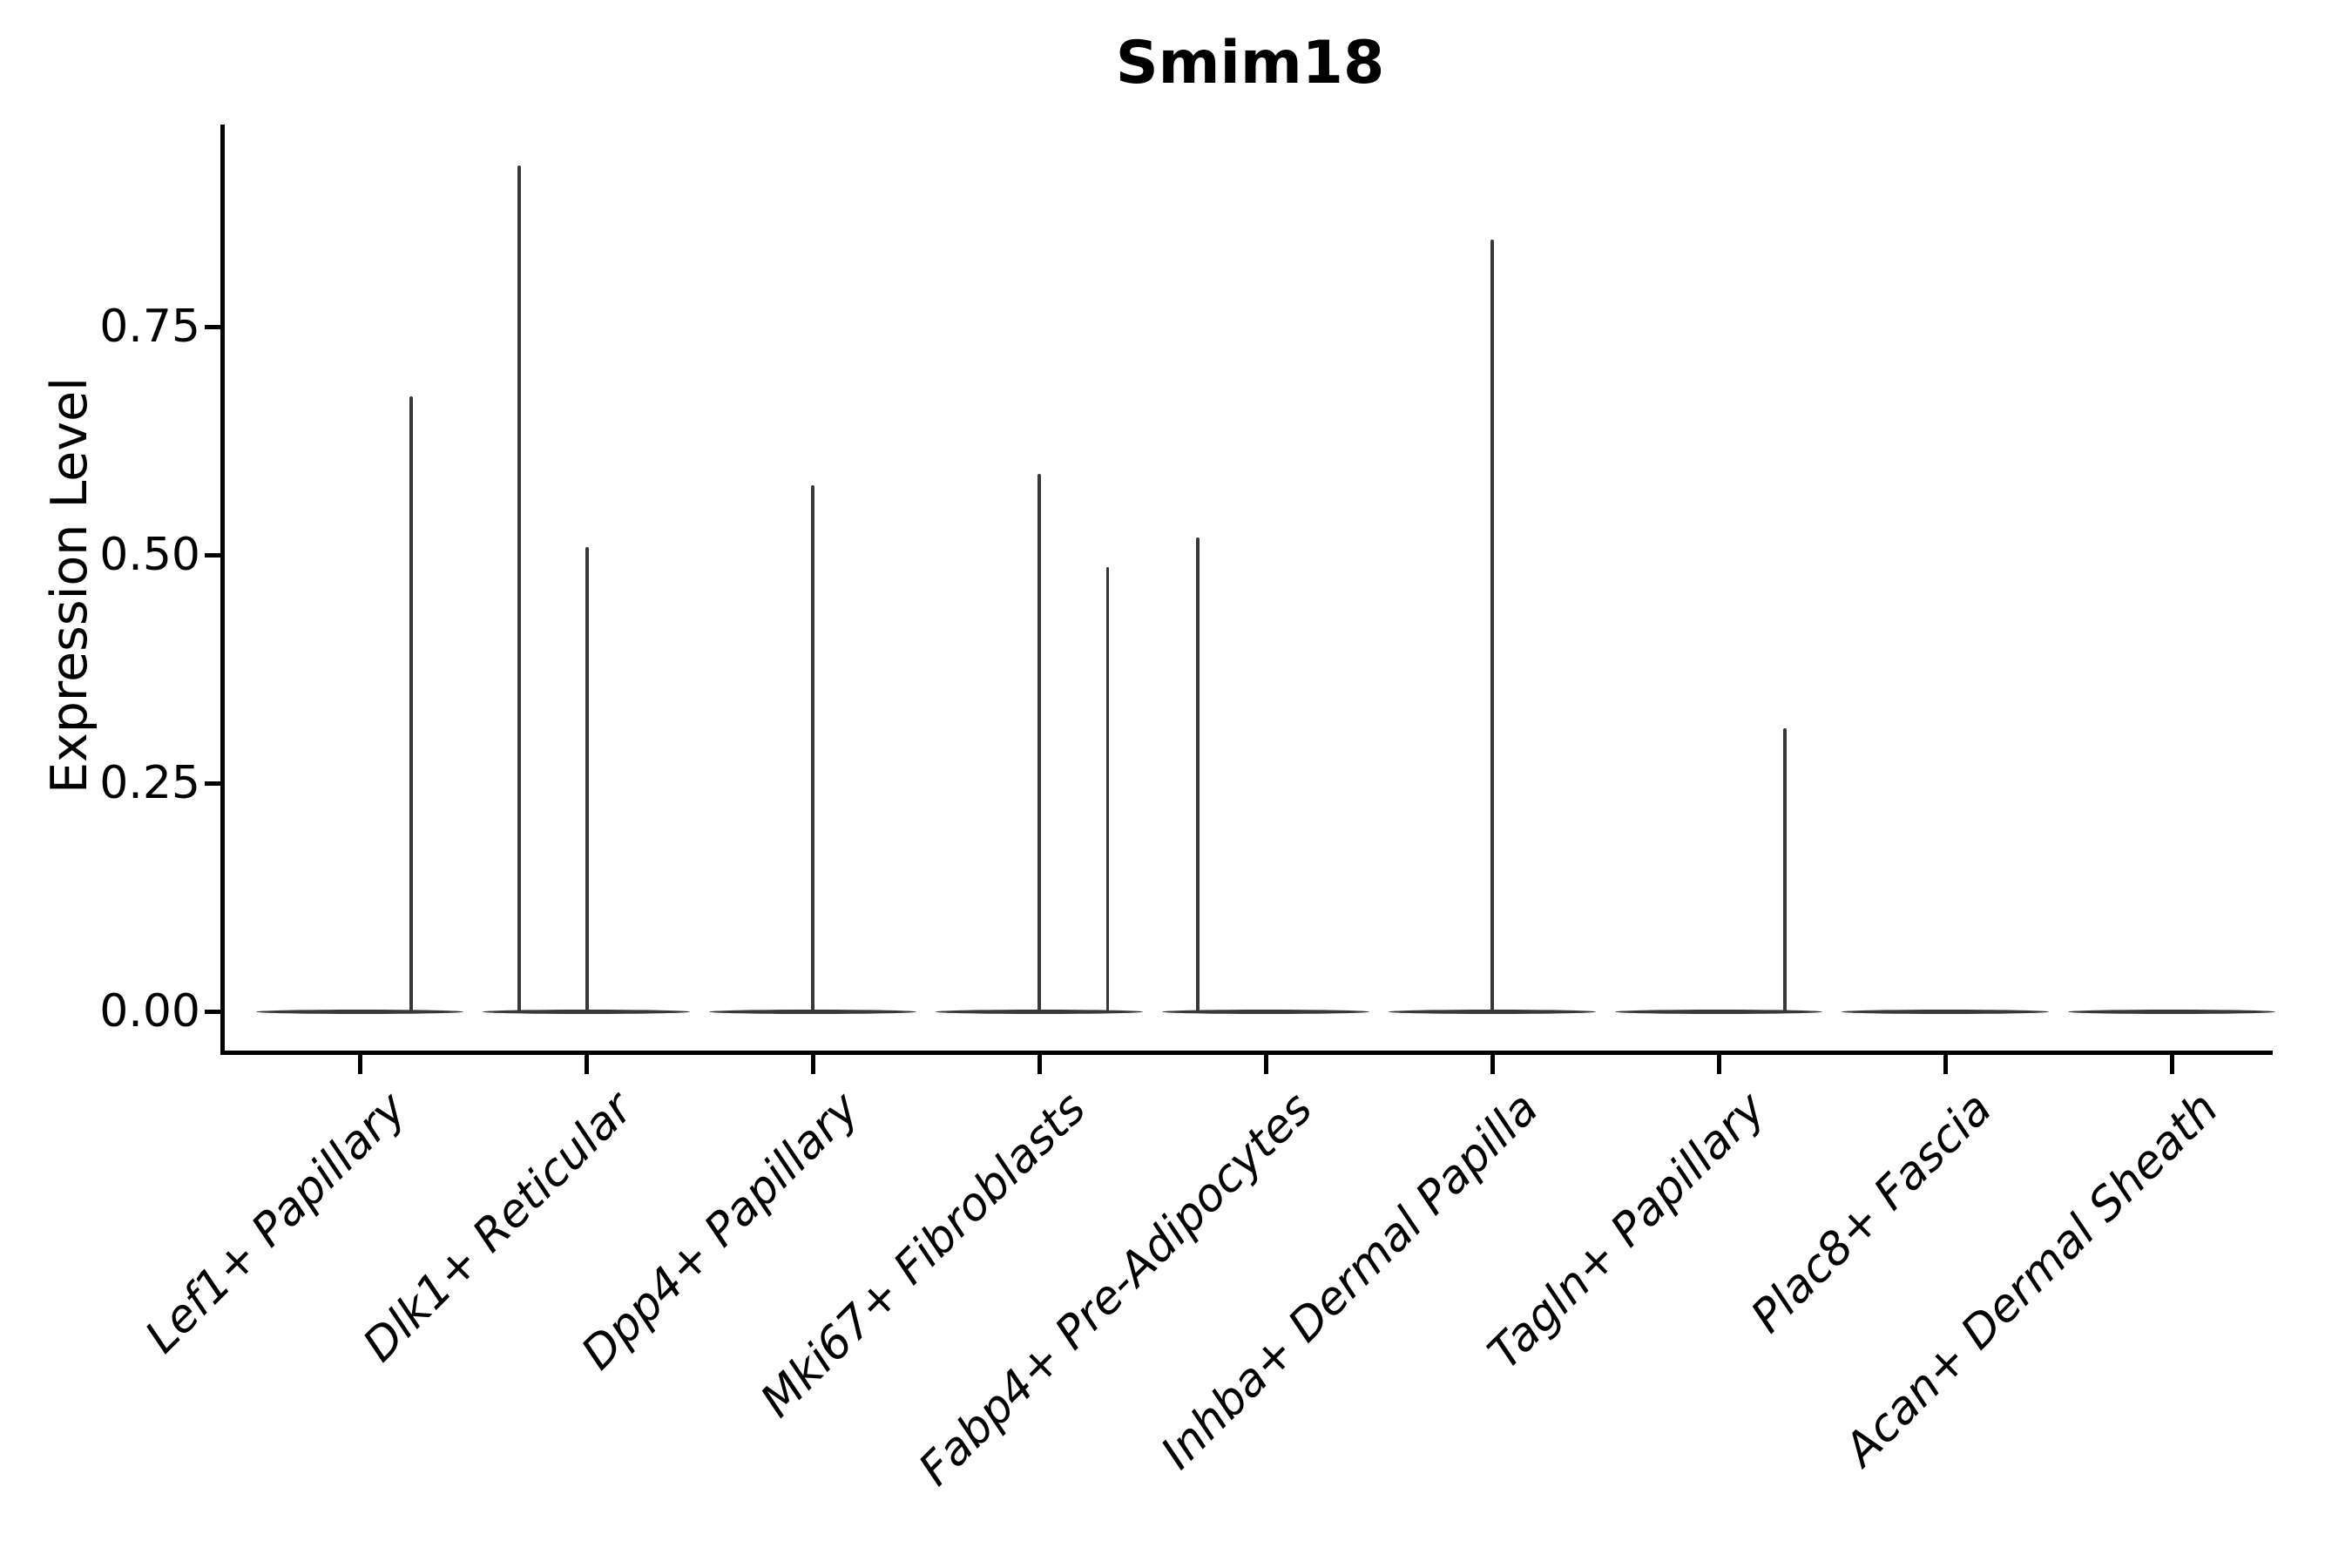 This screenshot has width=2352, height=1568. Describe the element at coordinates (150, 1011) in the screenshot. I see `y-tick-label: 0.00` at that location.